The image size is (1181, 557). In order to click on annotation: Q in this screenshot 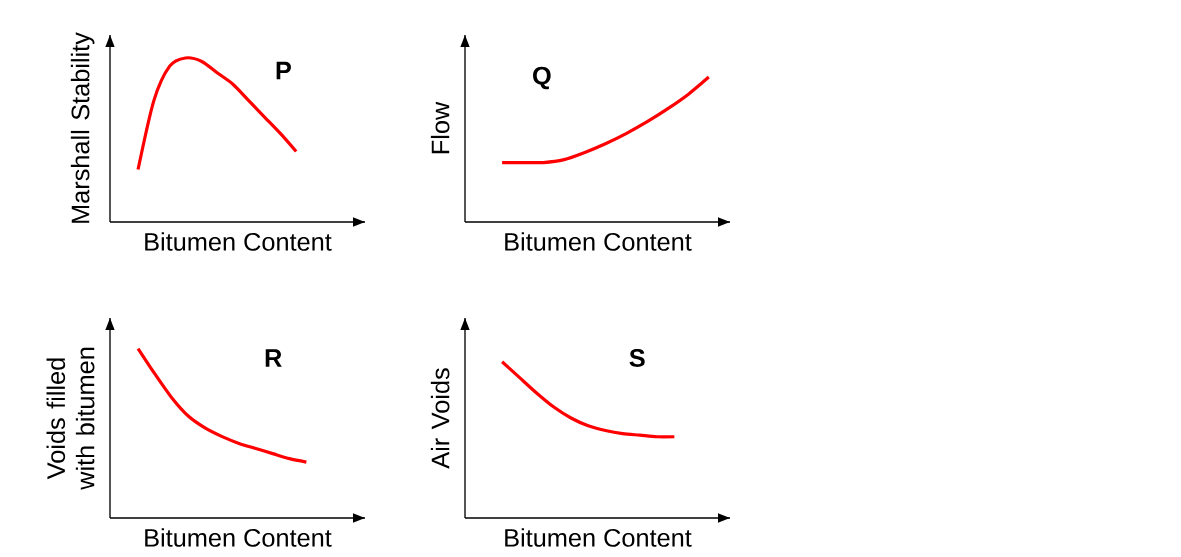, I will do `click(542, 78)`.